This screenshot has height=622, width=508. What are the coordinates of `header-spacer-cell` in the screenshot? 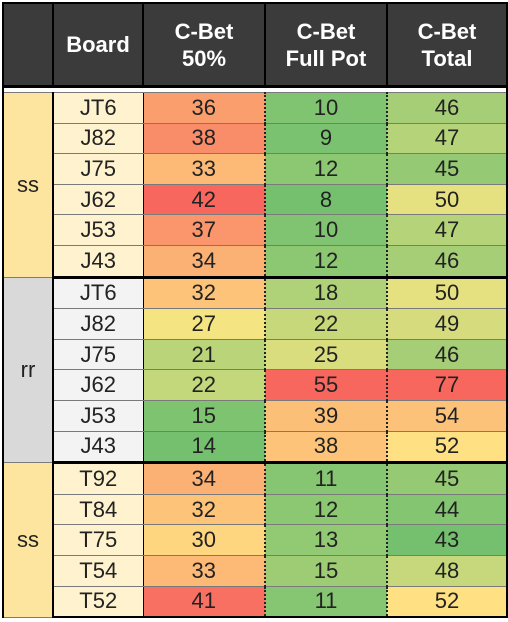 It's located at (255, 89).